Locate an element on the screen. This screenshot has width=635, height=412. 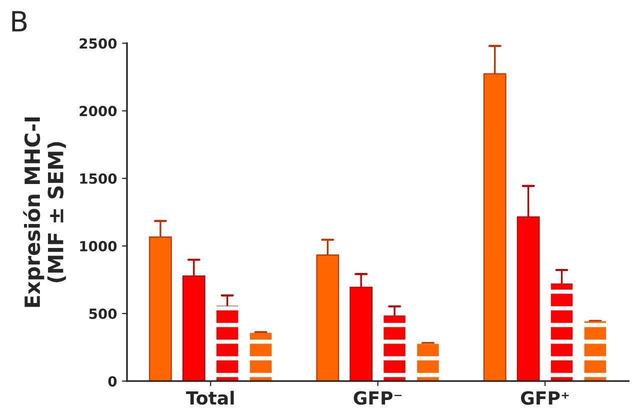
y-tick-label: 2000 is located at coordinates (98, 111).